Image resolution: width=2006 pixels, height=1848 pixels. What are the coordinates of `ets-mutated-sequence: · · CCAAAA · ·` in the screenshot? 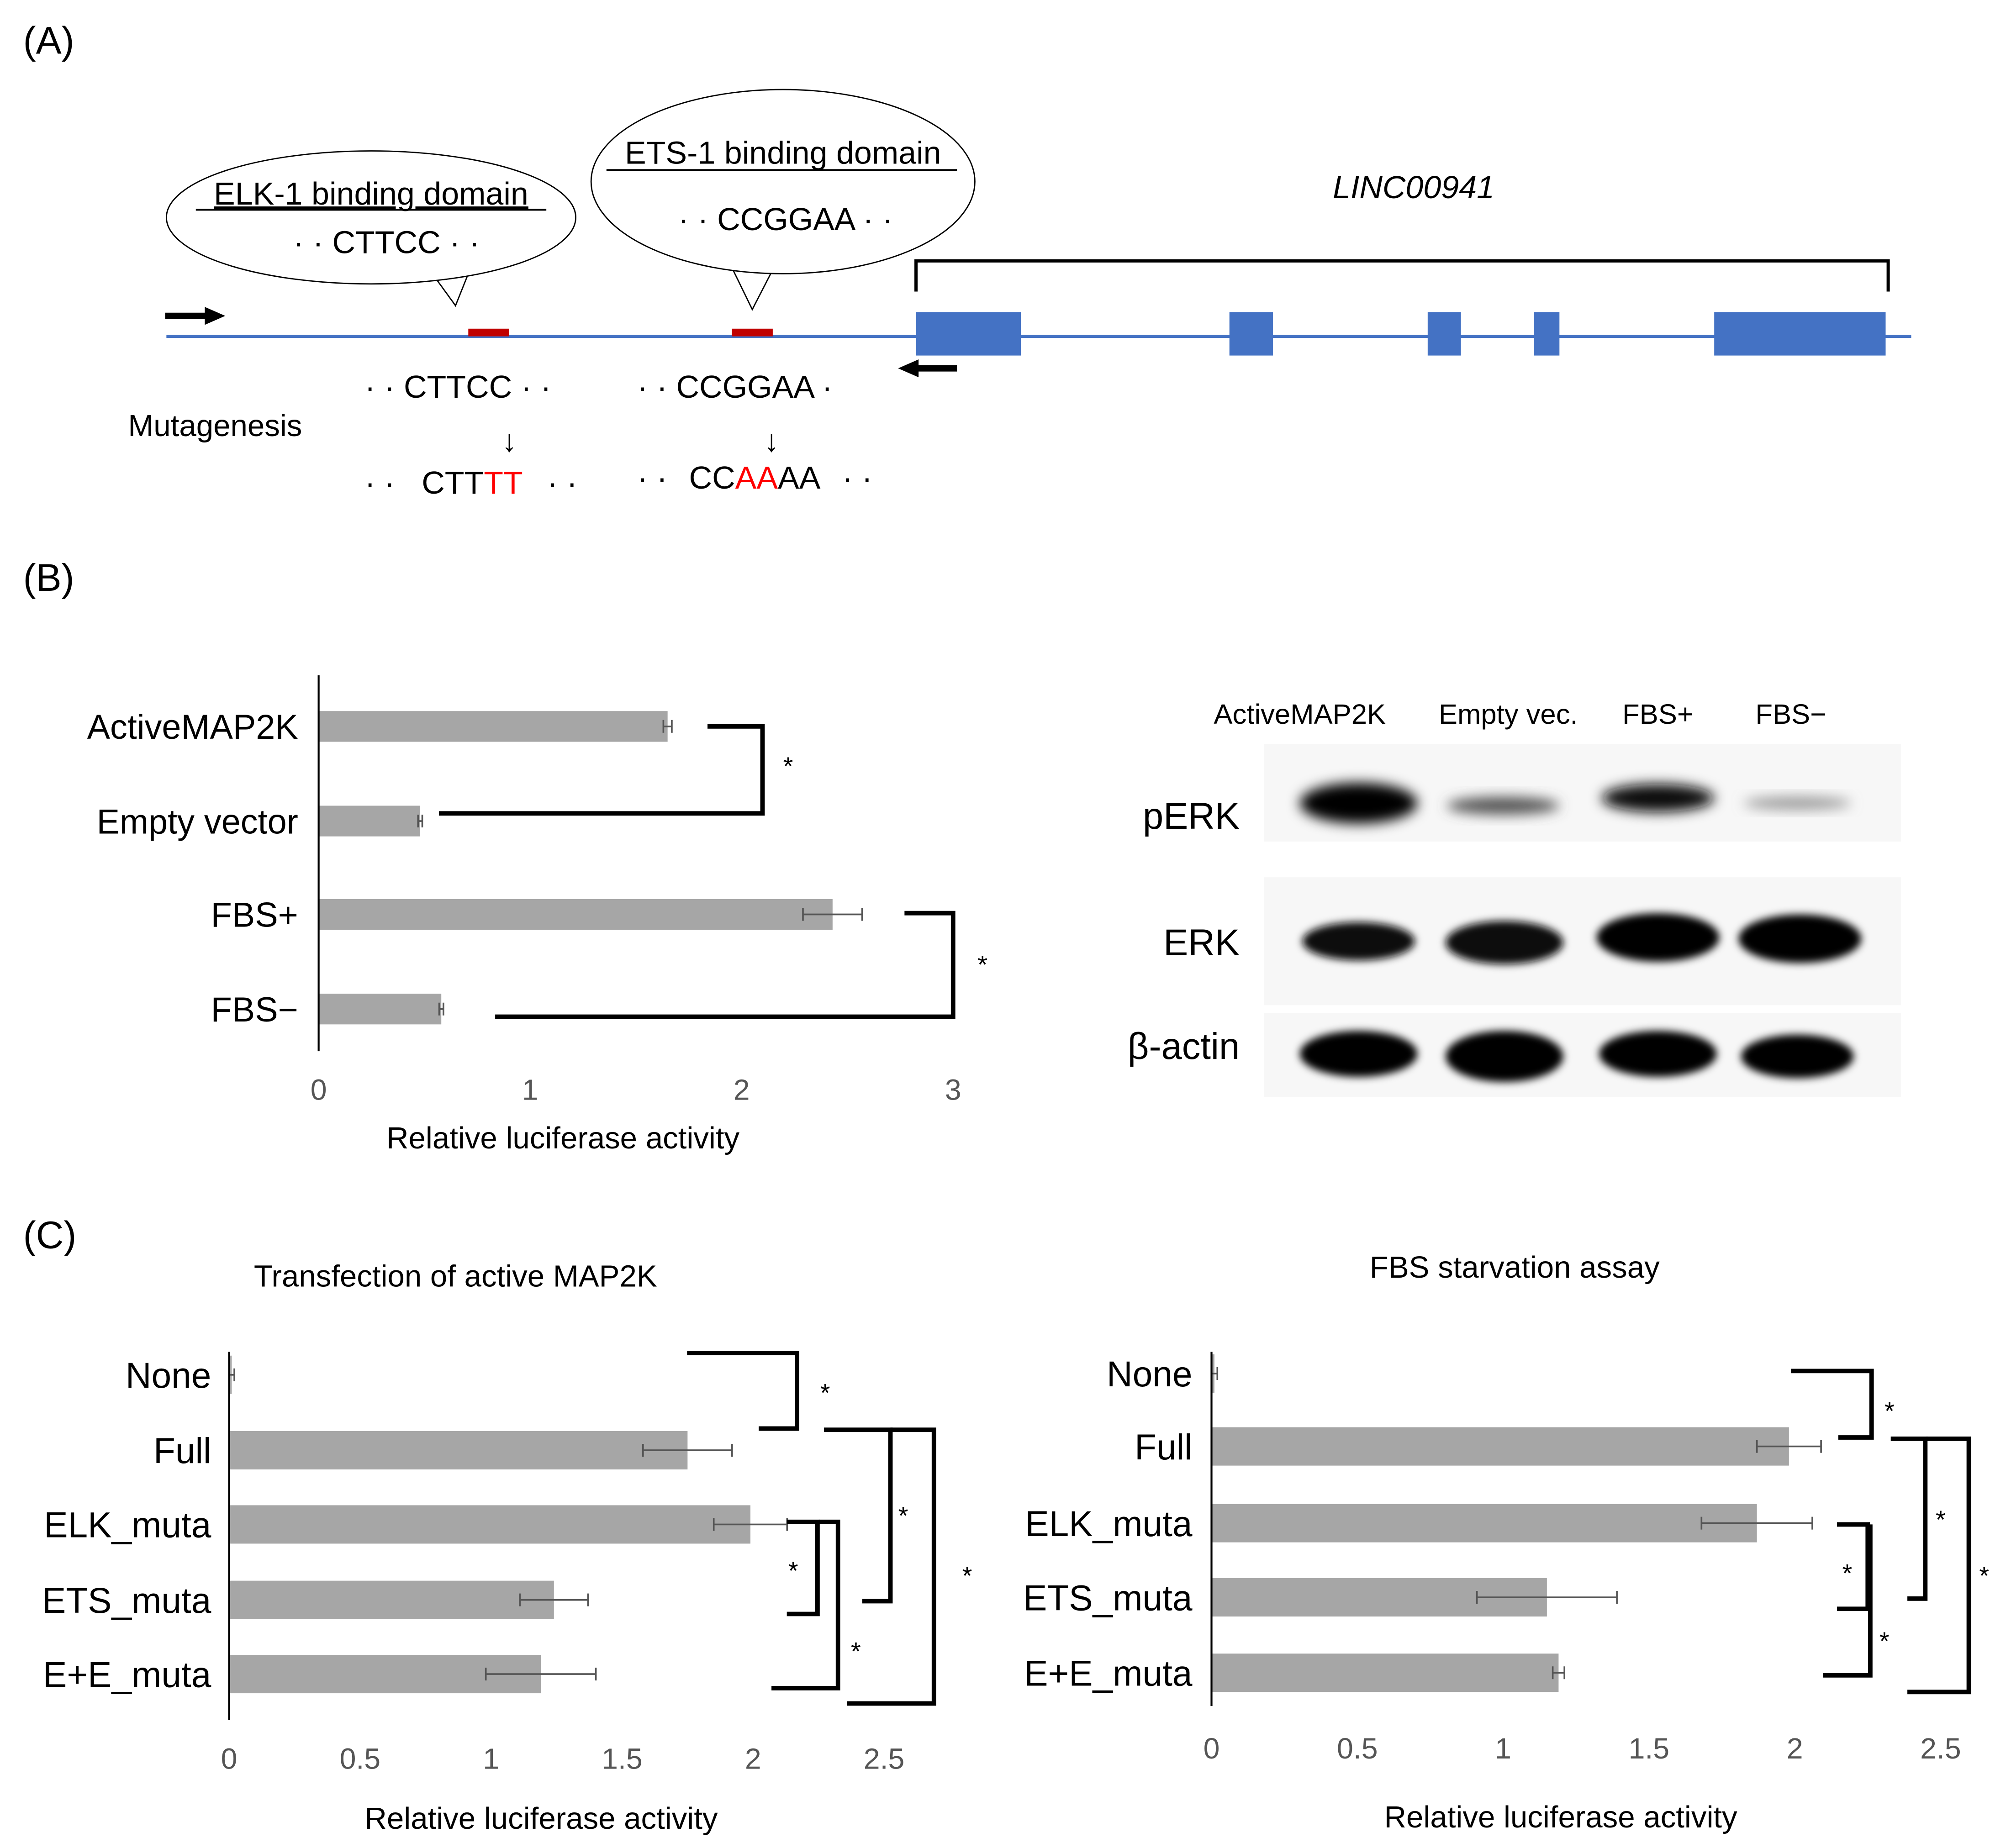 It's located at (754, 478).